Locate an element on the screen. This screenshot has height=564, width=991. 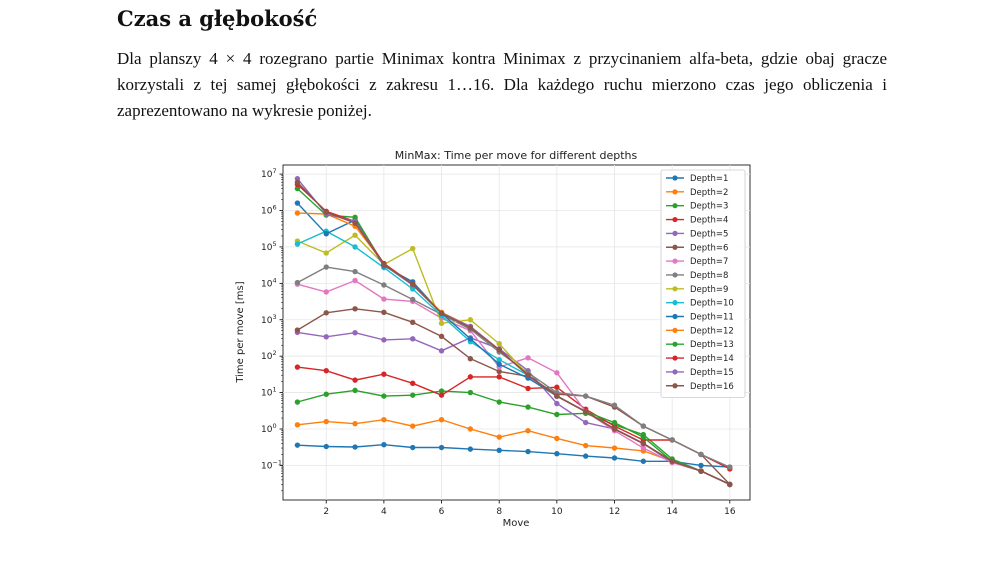
section-title: Czas a głębokość is located at coordinates (217, 18).